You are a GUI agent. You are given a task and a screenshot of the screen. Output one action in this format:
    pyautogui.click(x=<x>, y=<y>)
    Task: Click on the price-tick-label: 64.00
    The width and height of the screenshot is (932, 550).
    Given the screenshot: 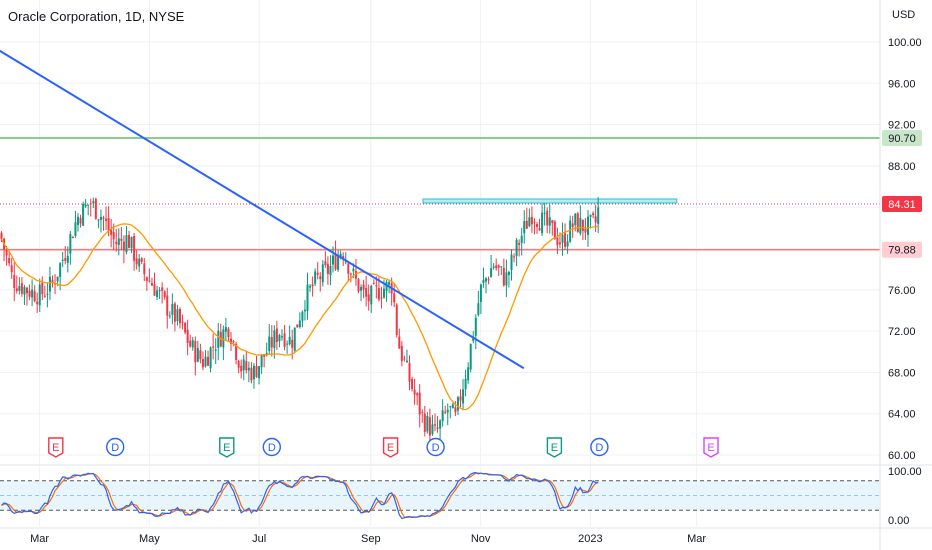 What is the action you would take?
    pyautogui.click(x=902, y=415)
    